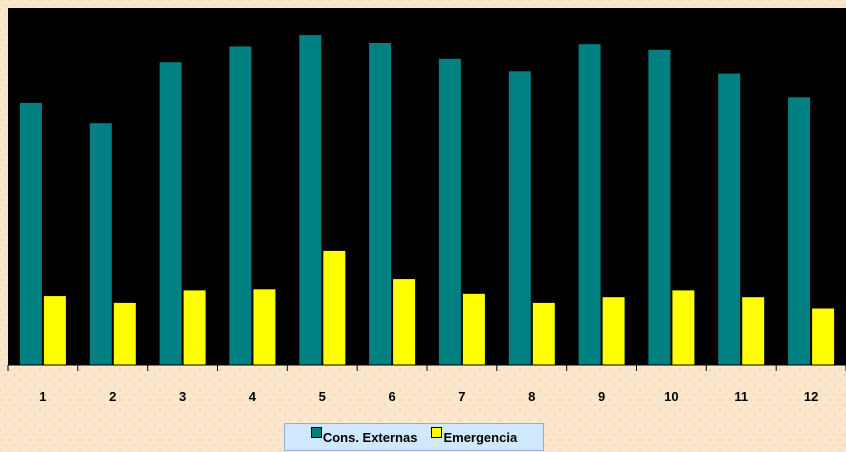 The width and height of the screenshot is (846, 452). I want to click on x-tick-label-8: 8, so click(531, 396).